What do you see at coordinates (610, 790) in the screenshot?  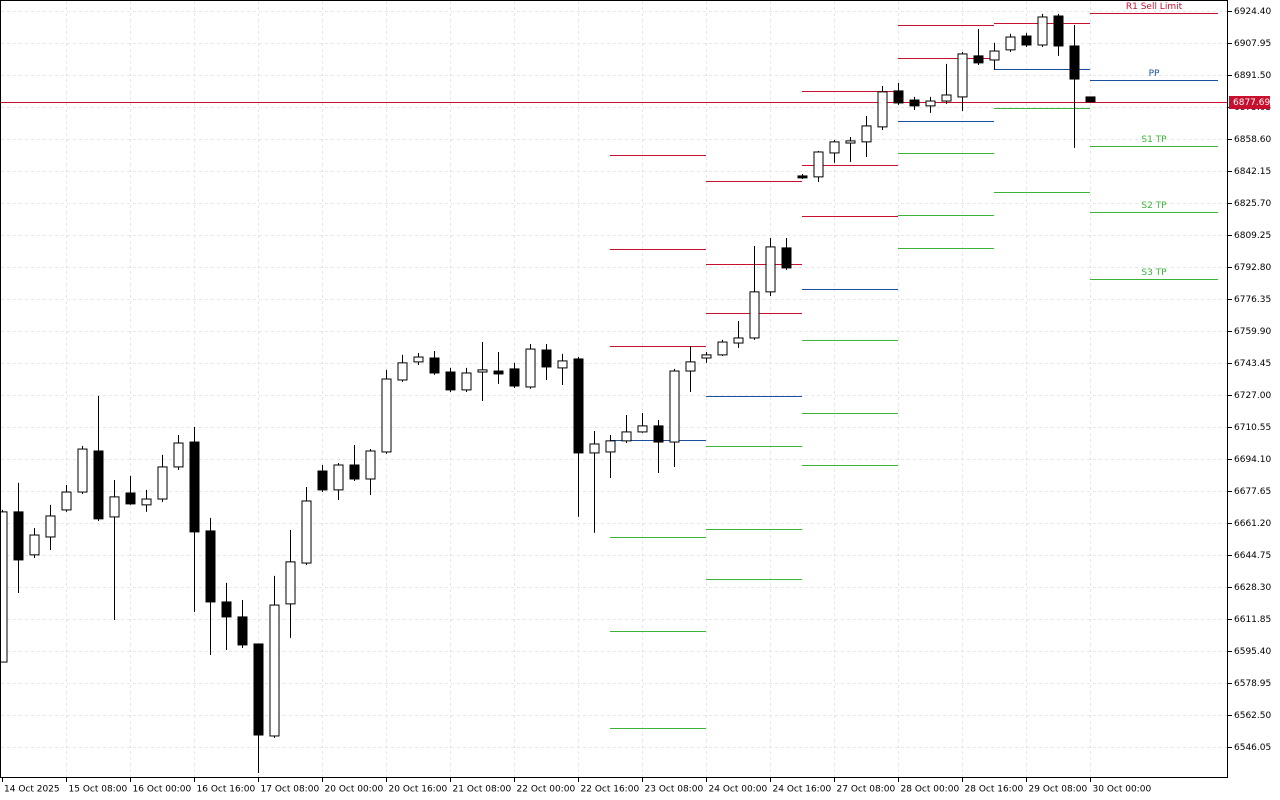 I see `x-tick-label: 22 Oct 16:00` at bounding box center [610, 790].